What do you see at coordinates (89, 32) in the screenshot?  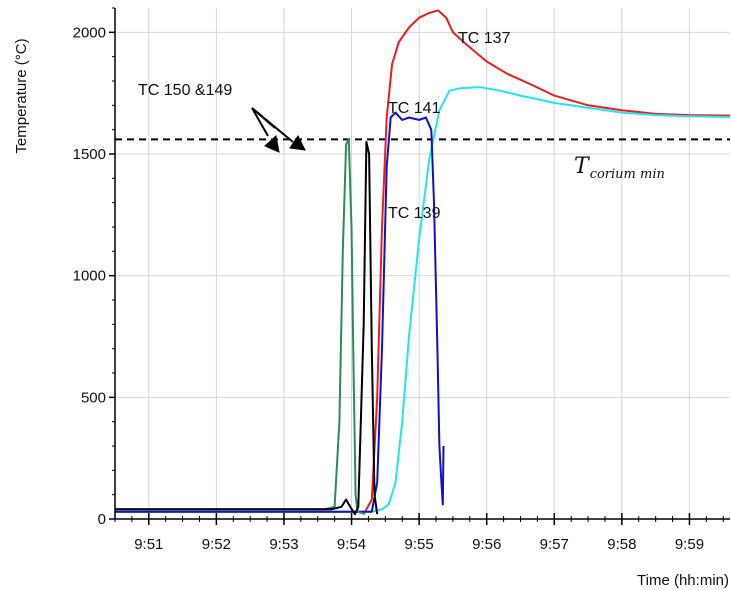 I see `y-tick-label: 2000` at bounding box center [89, 32].